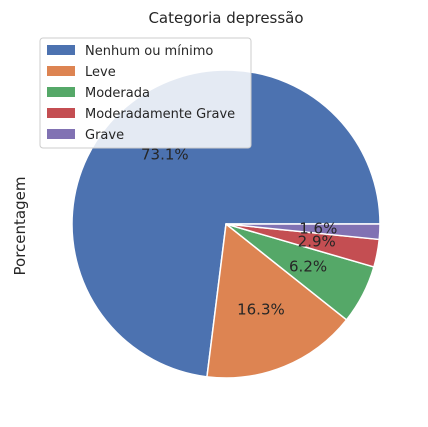  I want to click on pie-value-label: 6.2%, so click(308, 266).